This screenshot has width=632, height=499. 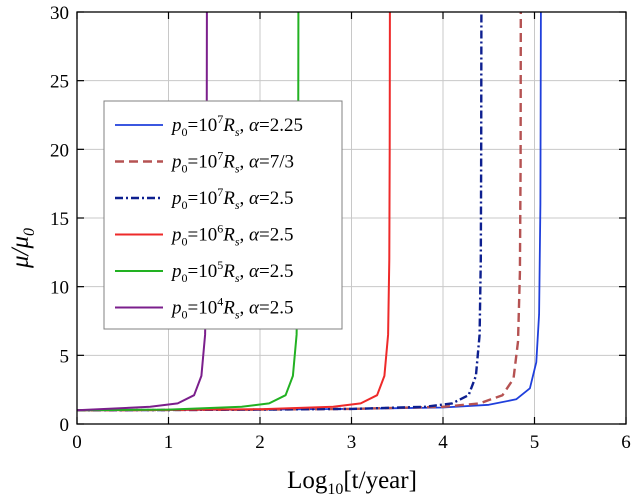 I want to click on legend-label-5: p0=105Rs, α=2.5, so click(x=231, y=271).